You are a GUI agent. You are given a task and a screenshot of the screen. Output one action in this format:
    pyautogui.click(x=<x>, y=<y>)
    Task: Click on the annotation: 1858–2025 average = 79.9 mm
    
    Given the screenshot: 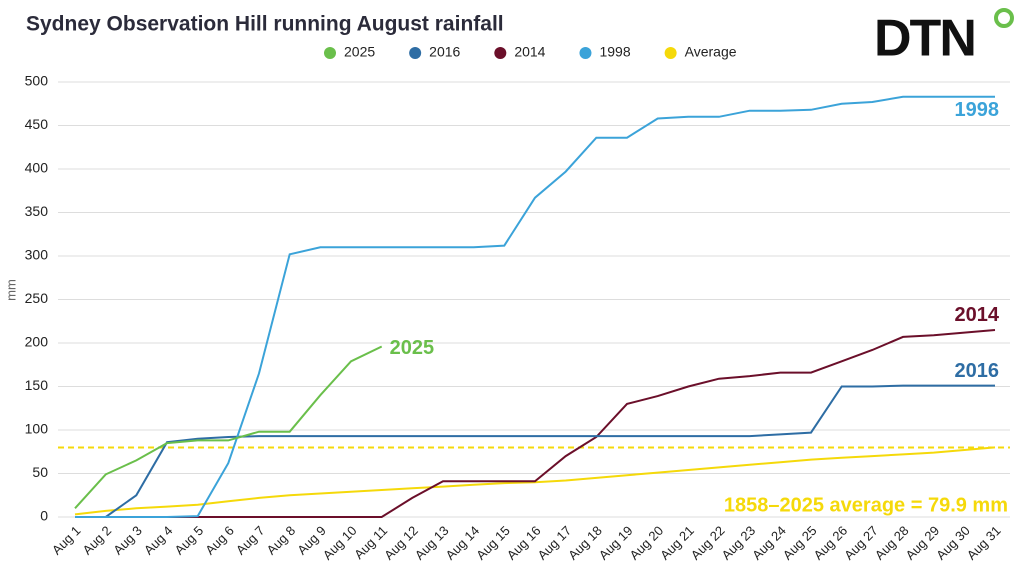 What is the action you would take?
    pyautogui.click(x=866, y=505)
    